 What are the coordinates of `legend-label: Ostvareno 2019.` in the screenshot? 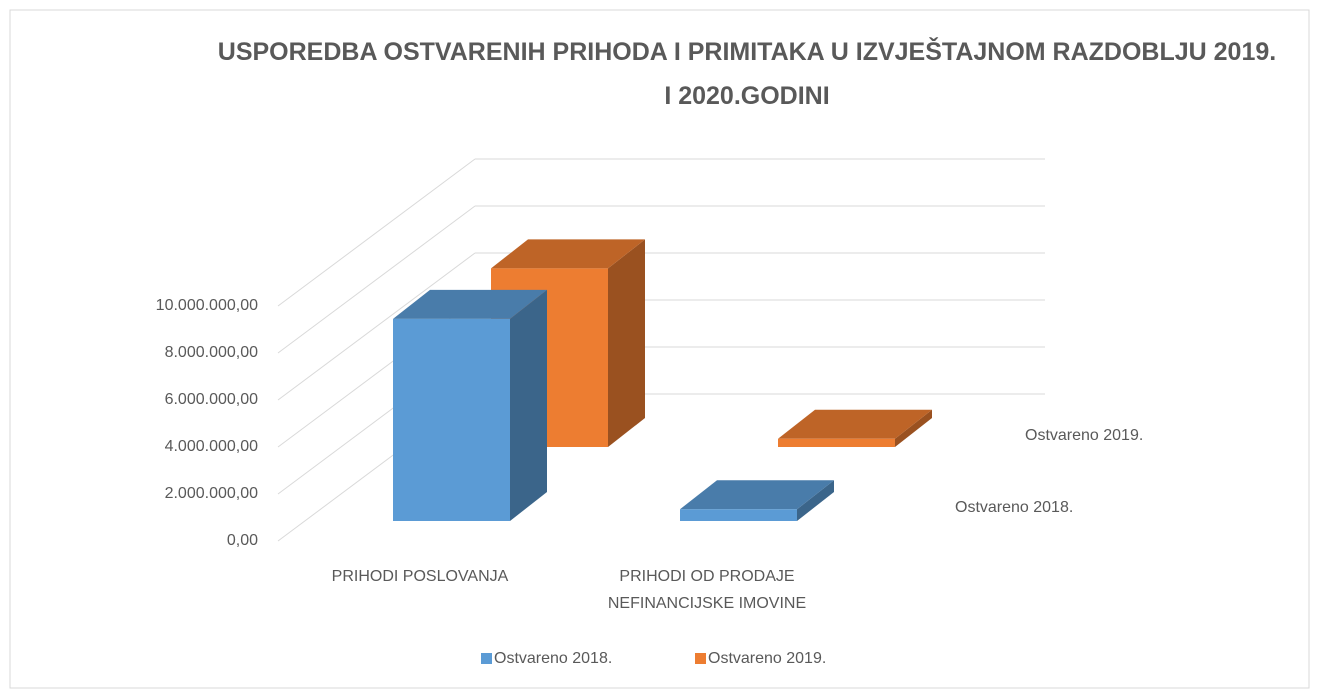 It's located at (767, 658).